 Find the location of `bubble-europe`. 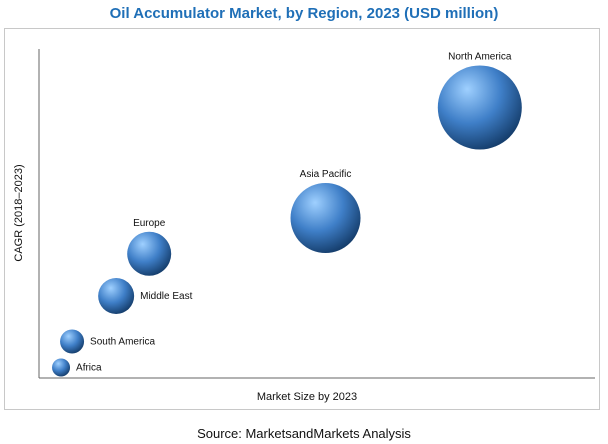

bubble-europe is located at coordinates (149, 253).